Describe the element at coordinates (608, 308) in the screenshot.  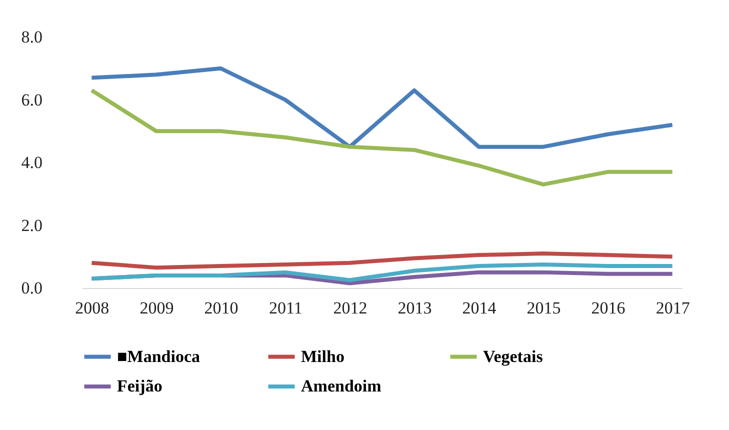
I see `x-tick-label: 2016` at that location.